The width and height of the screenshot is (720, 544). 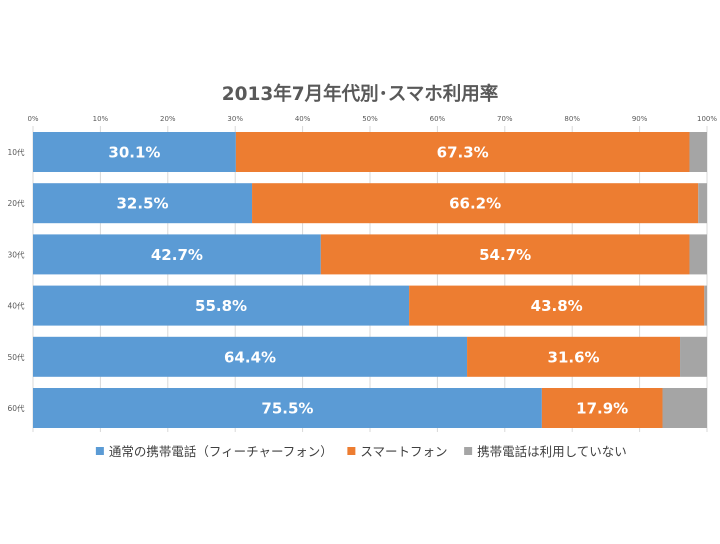 I want to click on data-label: 75.5%, so click(x=287, y=409).